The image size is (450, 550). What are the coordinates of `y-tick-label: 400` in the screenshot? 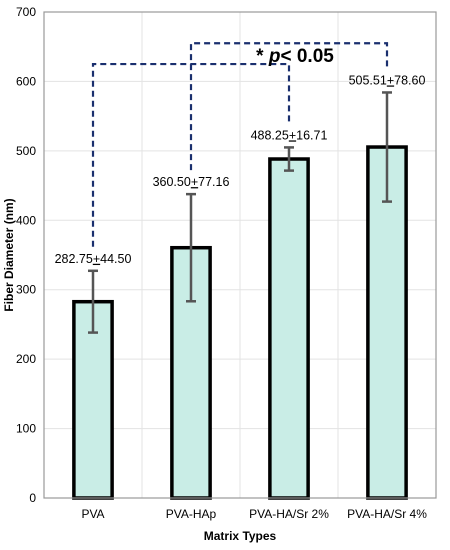 It's located at (26, 220).